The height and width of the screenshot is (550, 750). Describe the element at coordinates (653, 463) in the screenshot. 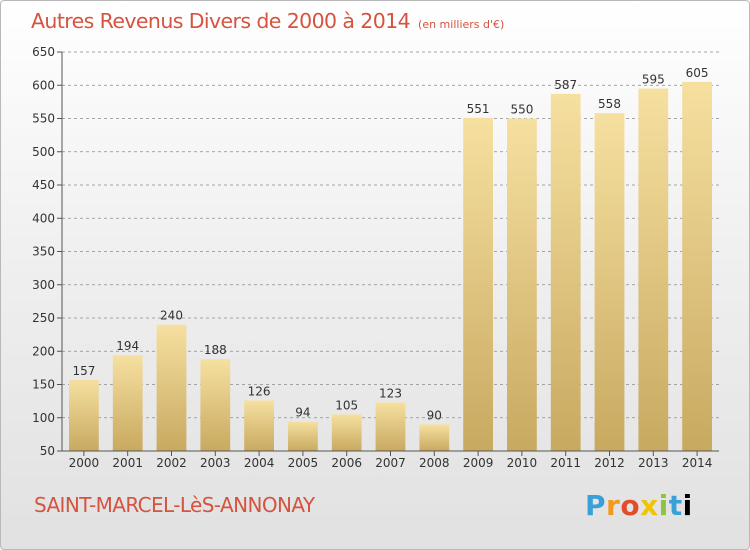

I see `x-tick-label: 2013` at that location.